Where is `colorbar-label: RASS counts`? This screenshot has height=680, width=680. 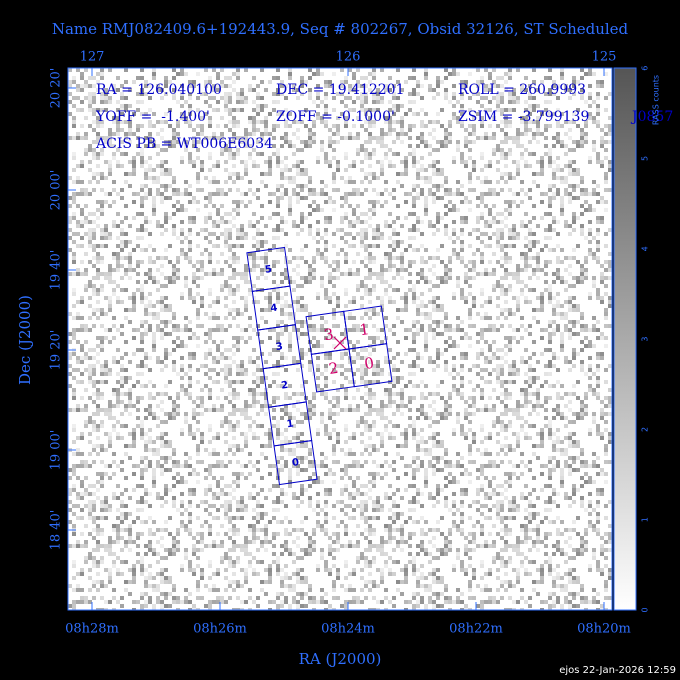 colorbar-label: RASS counts is located at coordinates (656, 100).